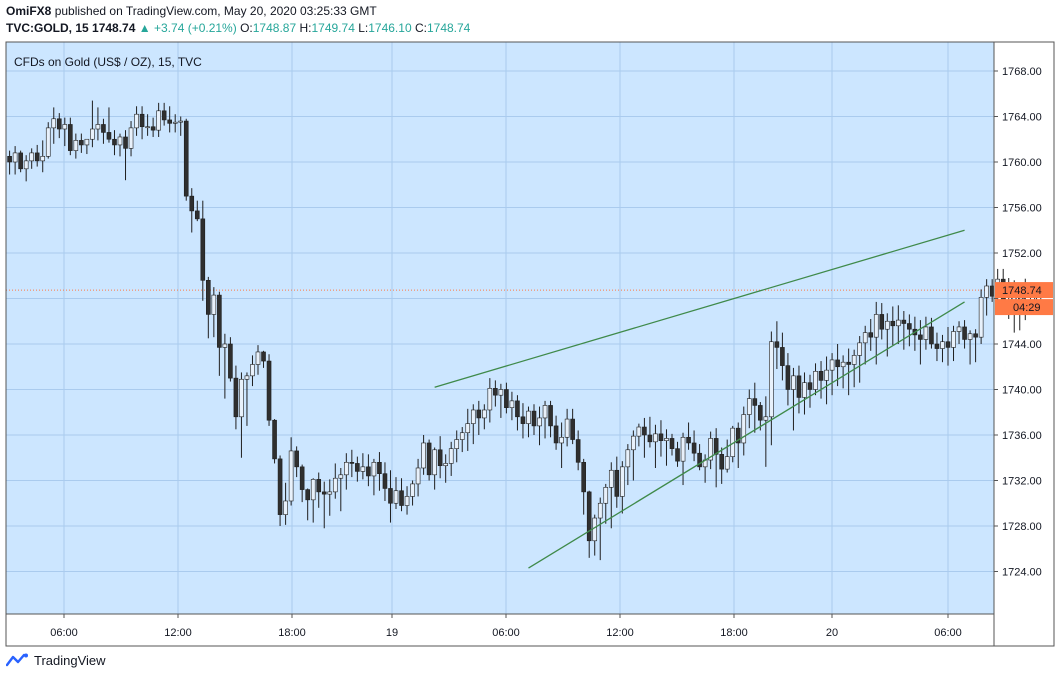 This screenshot has width=1060, height=681. Describe the element at coordinates (1022, 391) in the screenshot. I see `y-tick-label: 1740.00` at that location.